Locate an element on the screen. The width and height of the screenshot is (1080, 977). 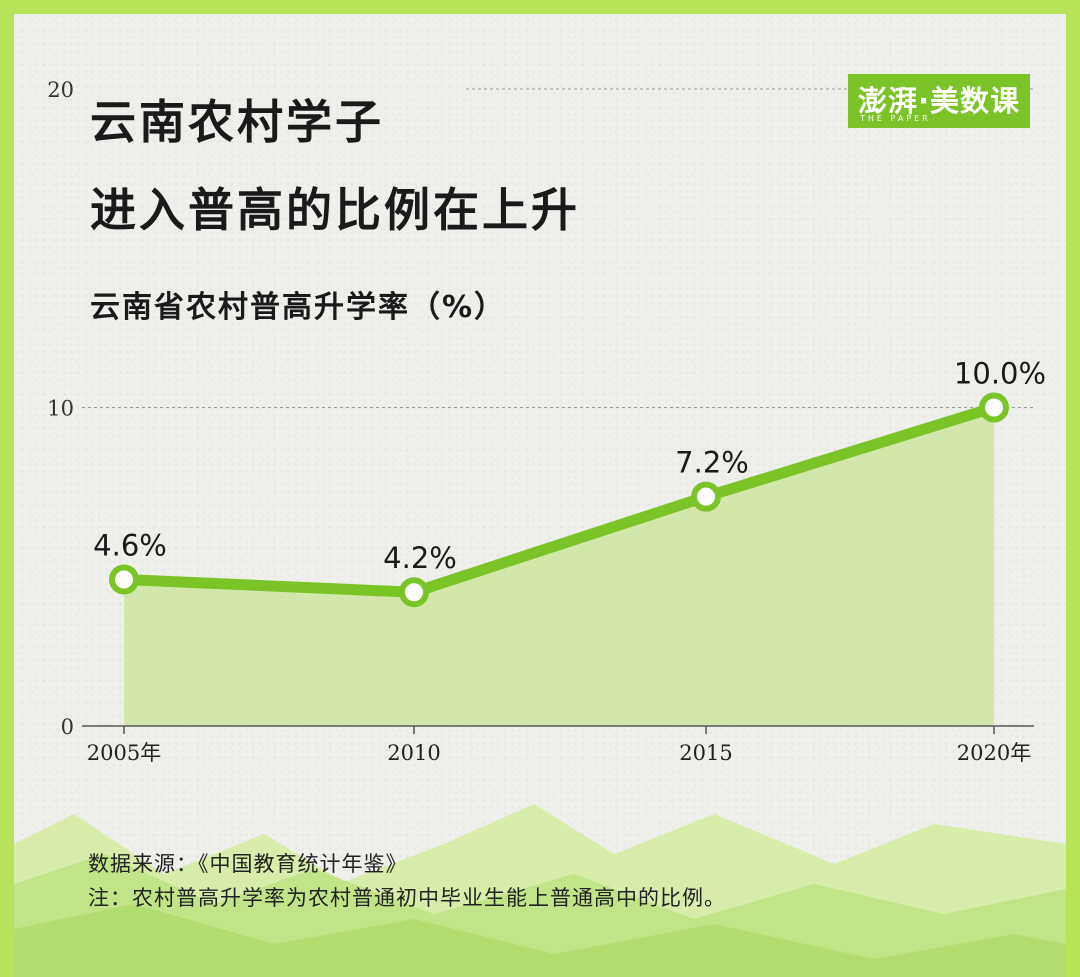
page-title-line-2: 进入普高的比例在上升 is located at coordinates (335, 210).